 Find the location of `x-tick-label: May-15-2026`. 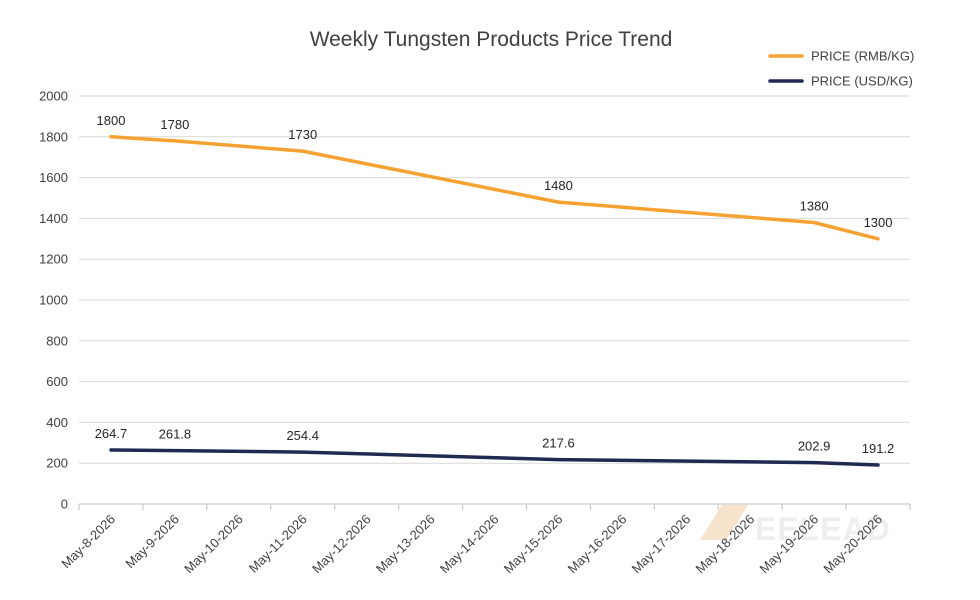

x-tick-label: May-15-2026 is located at coordinates (533, 544).